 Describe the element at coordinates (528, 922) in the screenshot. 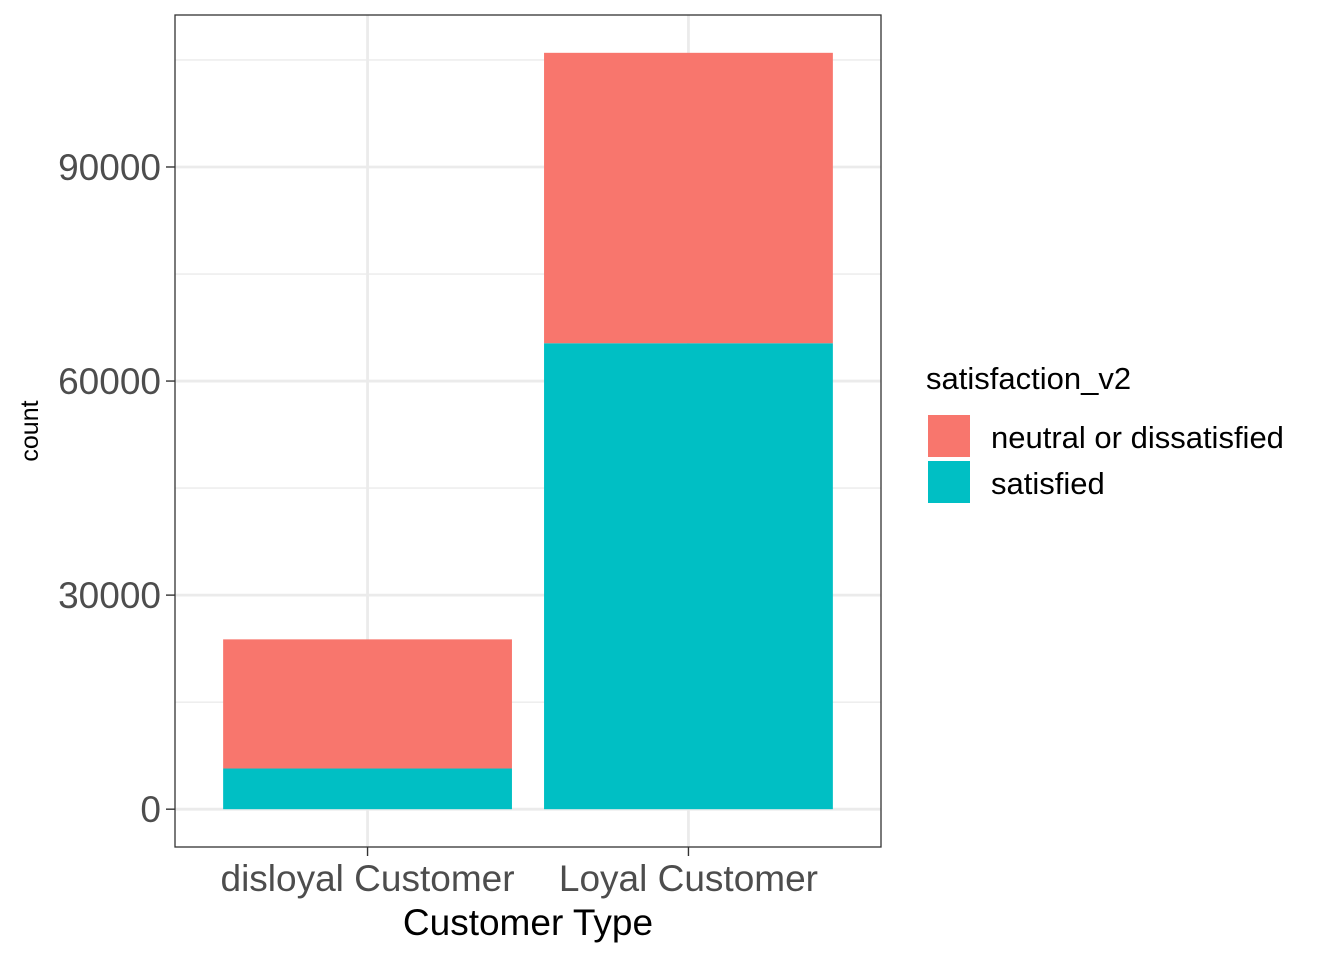

I see `x-axis-title: Customer Type` at that location.